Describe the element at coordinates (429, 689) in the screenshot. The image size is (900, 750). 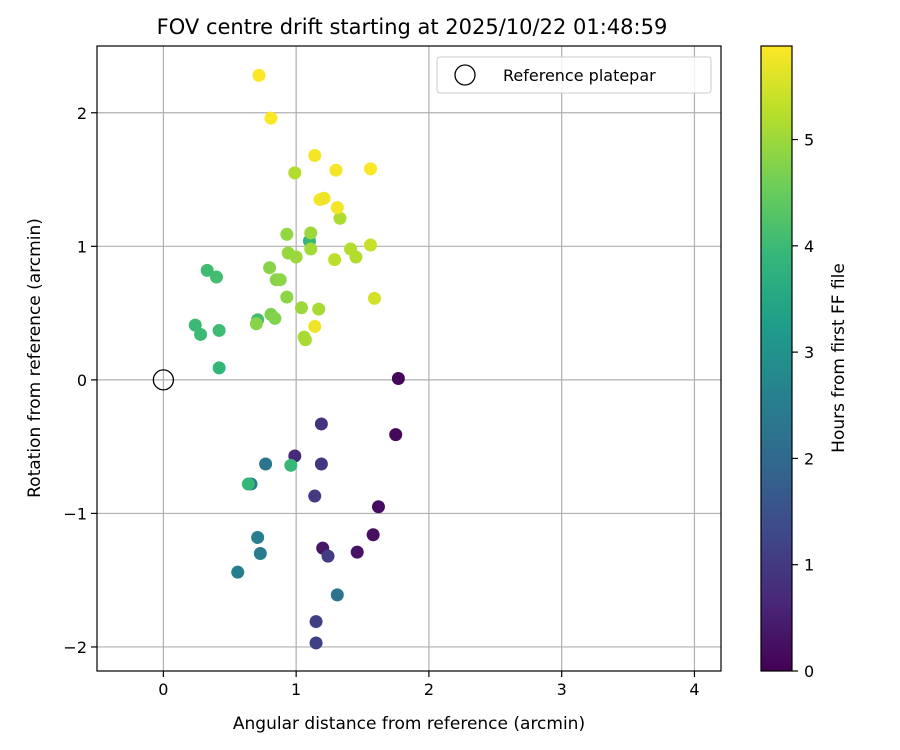
I see `x-tick-label: 2` at that location.